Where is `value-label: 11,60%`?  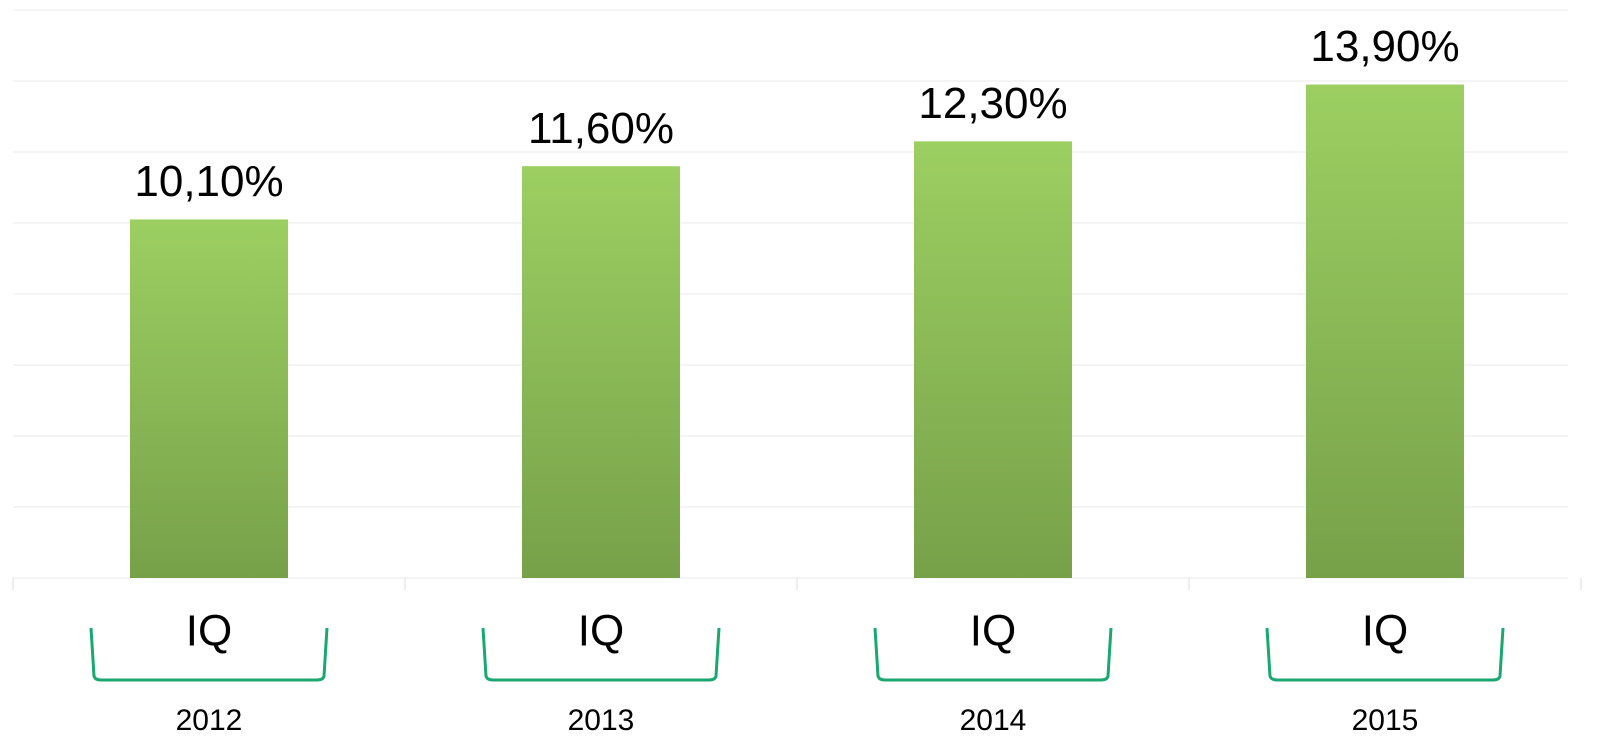 value-label: 11,60% is located at coordinates (601, 128).